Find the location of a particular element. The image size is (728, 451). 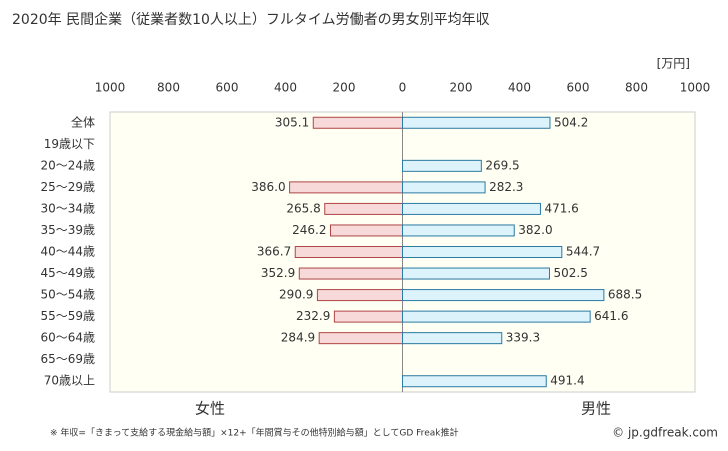

value-label: 339.3 is located at coordinates (523, 338).